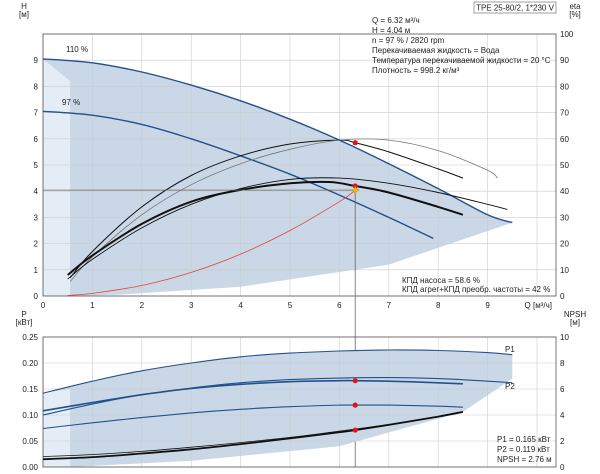 Image resolution: width=600 pixels, height=474 pixels. Describe the element at coordinates (142, 305) in the screenshot. I see `tick-q-2: 2` at that location.